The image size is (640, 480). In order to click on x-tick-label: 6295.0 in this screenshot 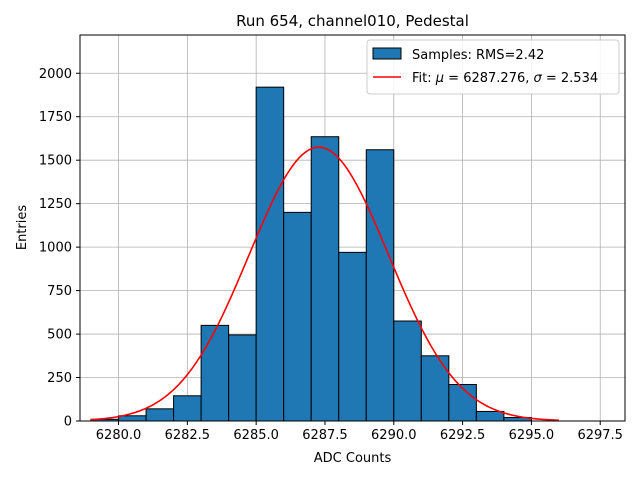, I will do `click(532, 435)`.